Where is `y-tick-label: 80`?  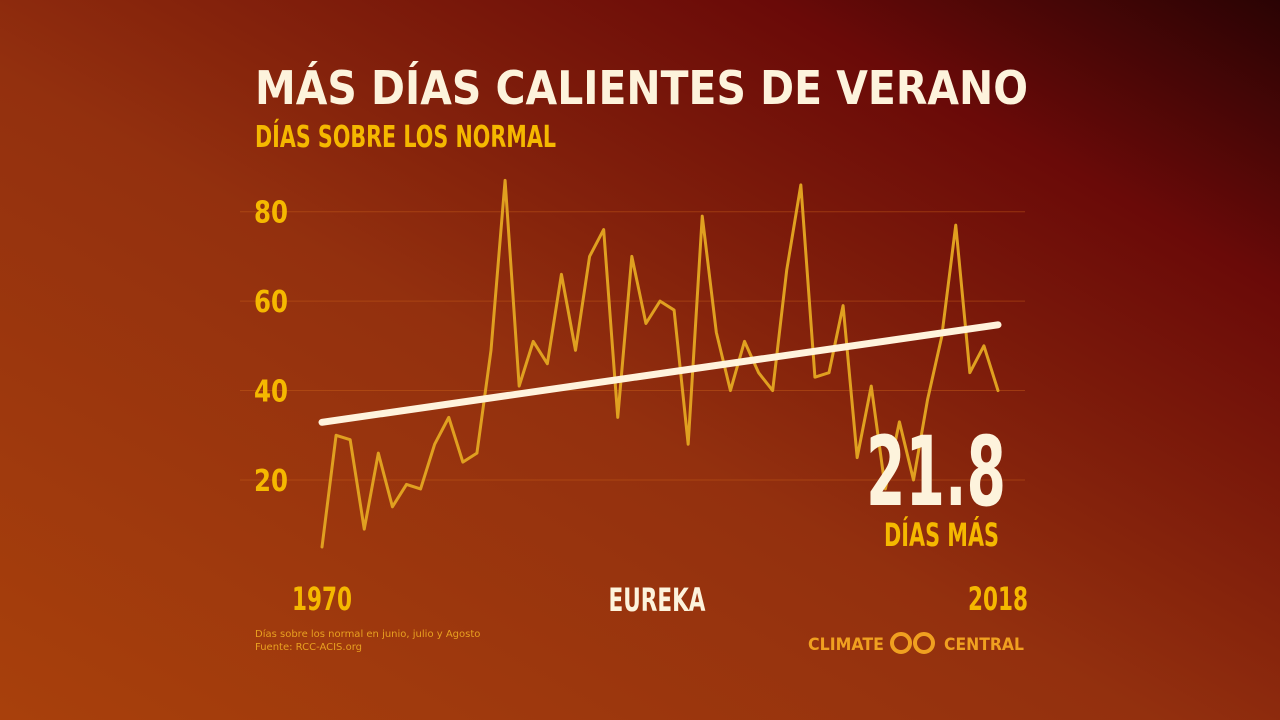 y-tick-label: 80 is located at coordinates (271, 213).